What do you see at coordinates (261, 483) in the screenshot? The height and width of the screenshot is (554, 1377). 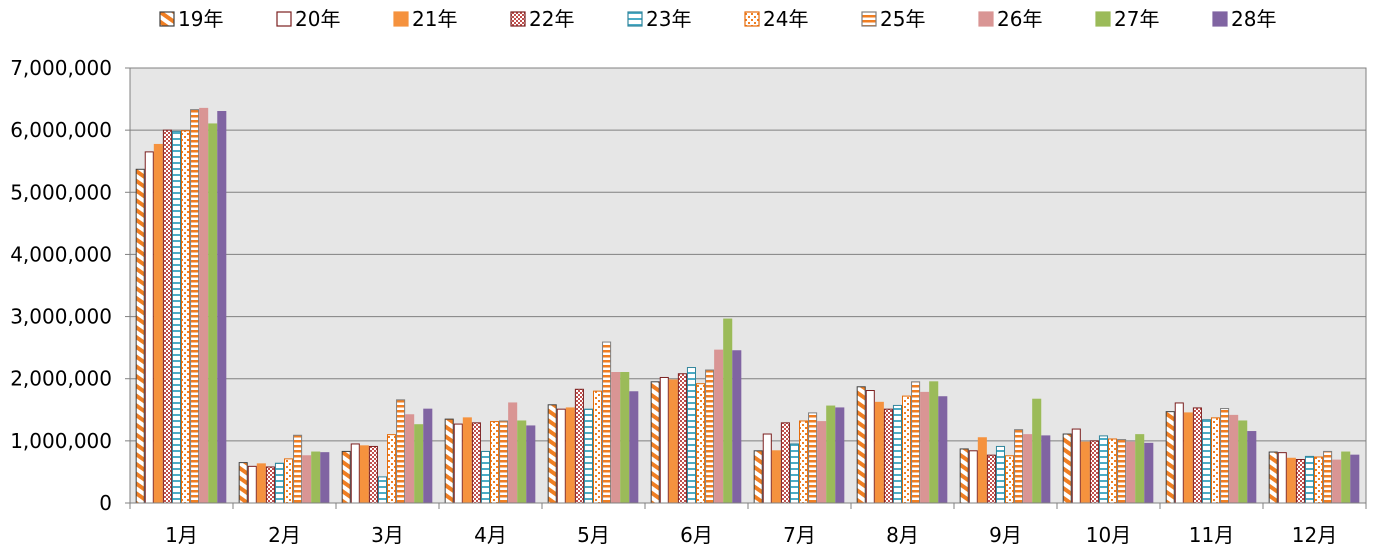 I see `bar-21年-2月` at bounding box center [261, 483].